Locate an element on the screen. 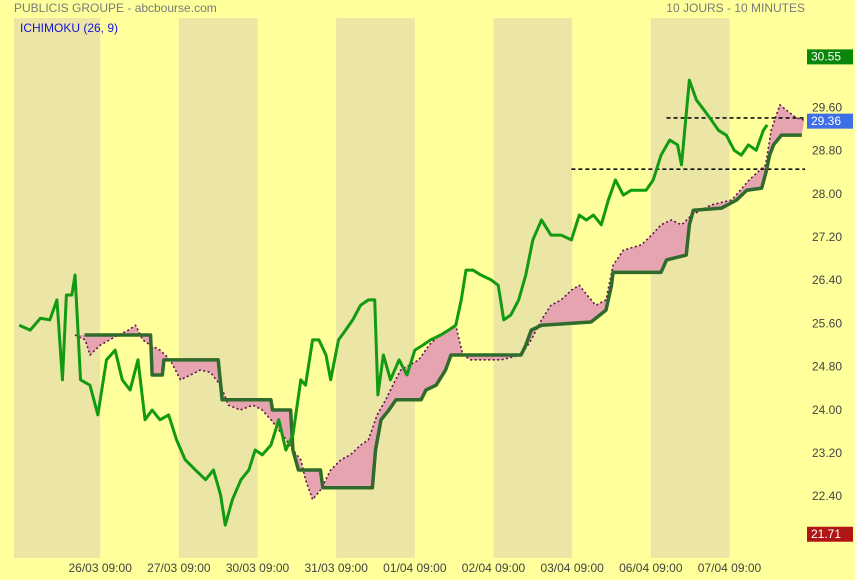 The width and height of the screenshot is (855, 580). y-tick-label: 27.20 is located at coordinates (827, 237).